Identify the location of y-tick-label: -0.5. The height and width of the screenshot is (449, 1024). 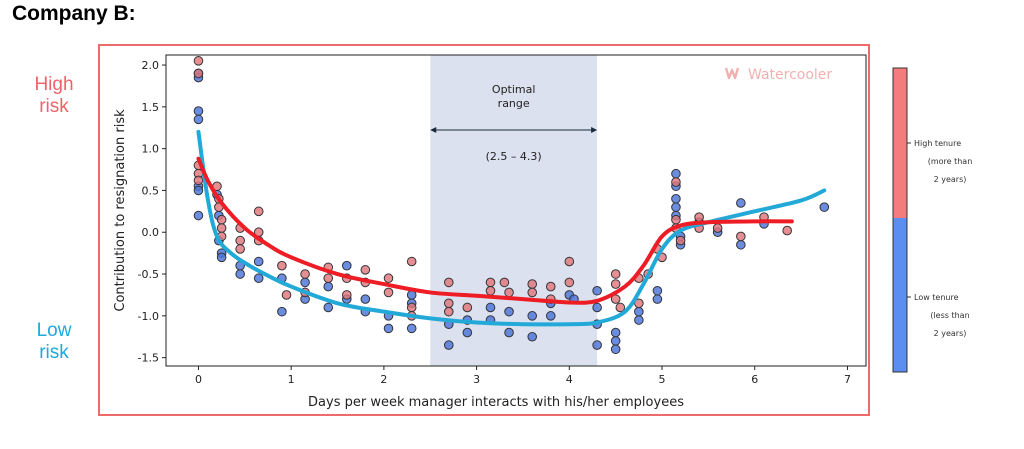
(148, 274).